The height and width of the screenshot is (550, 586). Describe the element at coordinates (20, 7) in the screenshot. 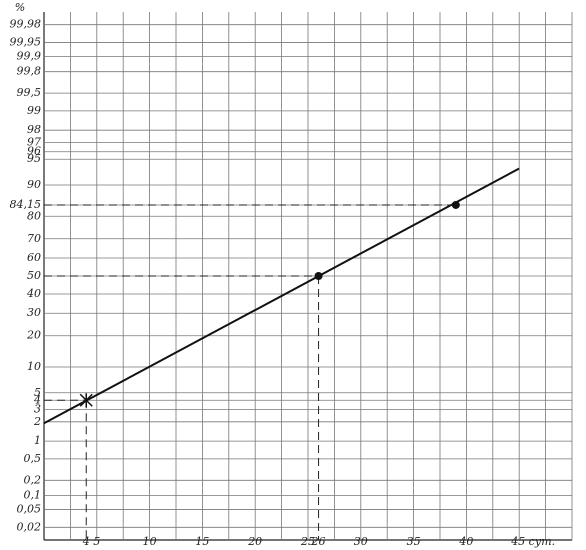

I see `y-unit: %` at that location.